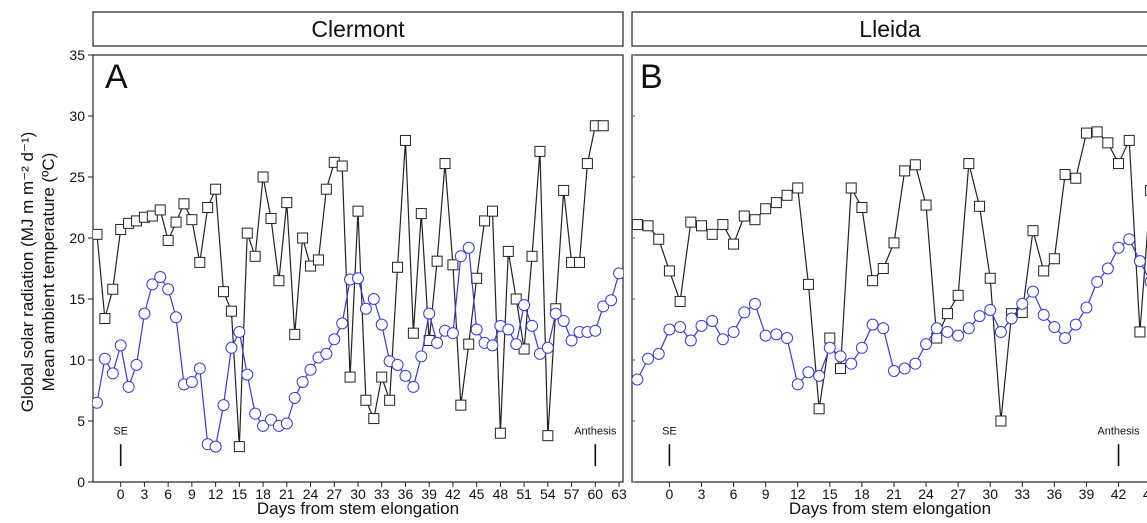 The height and width of the screenshot is (523, 1147). I want to click on x-tick-label: 54, so click(548, 494).